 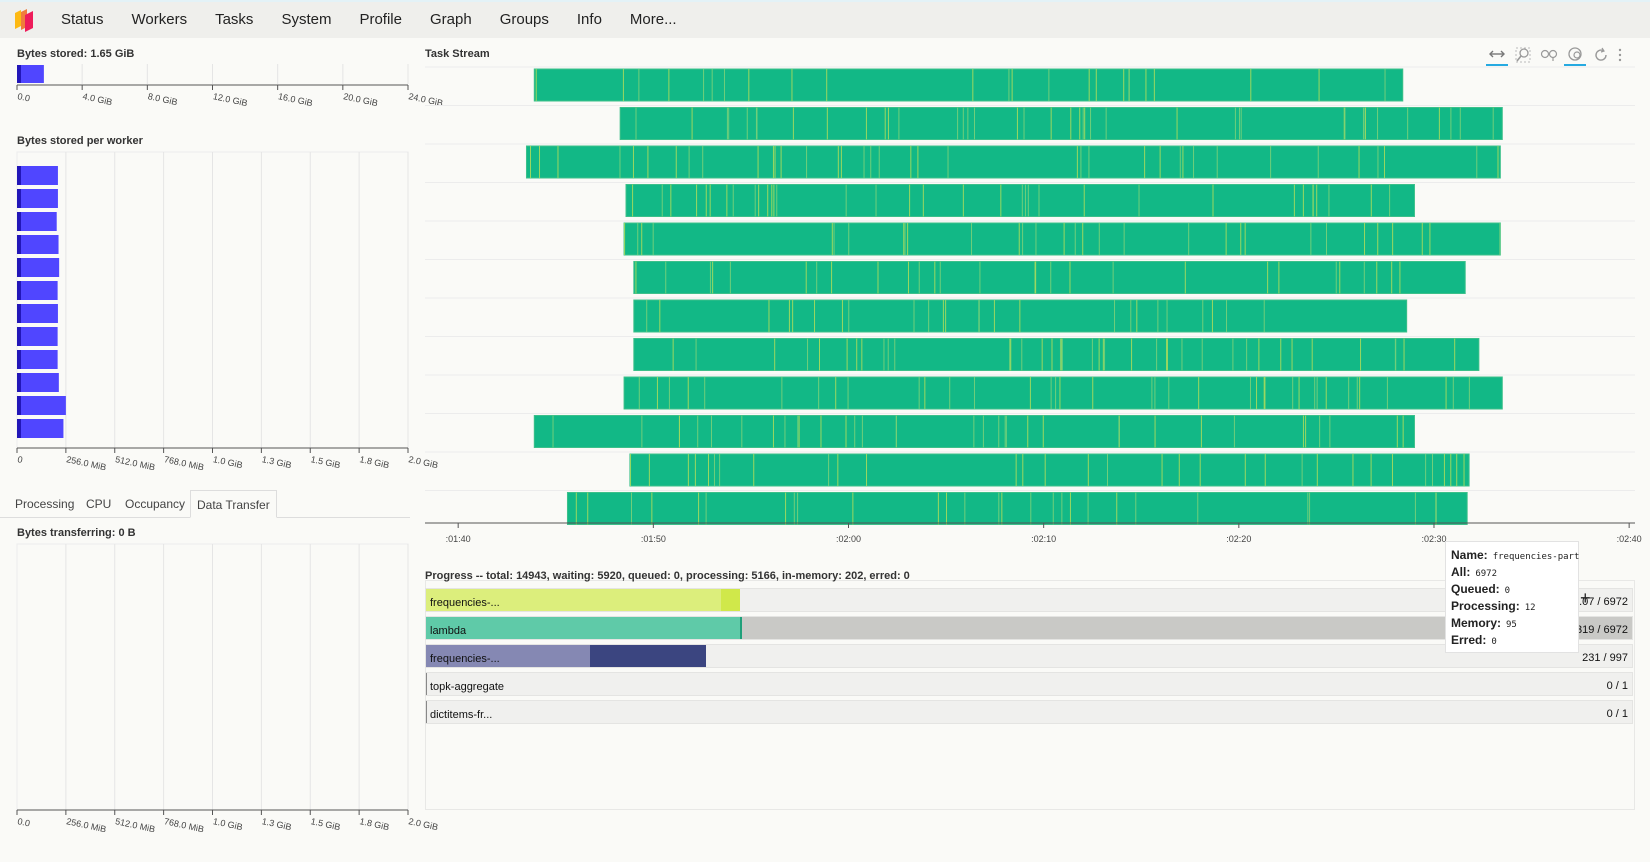 I want to click on wheel-zoom-icon, so click(x=1549, y=55).